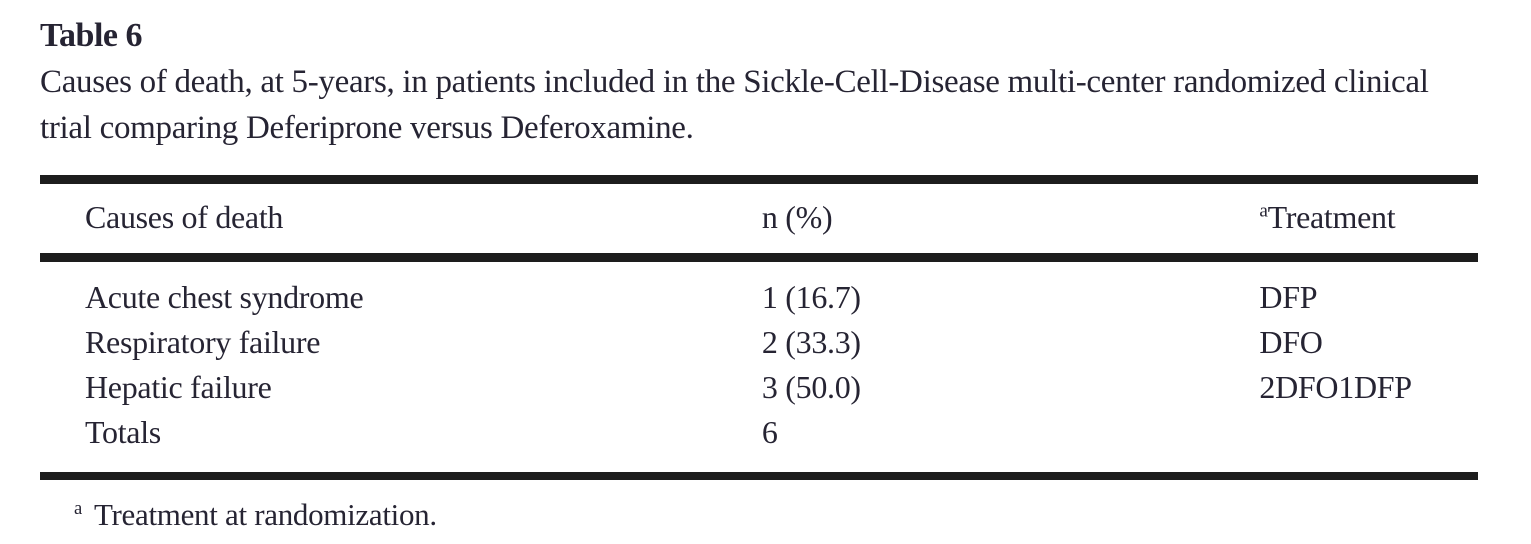 This screenshot has height=544, width=1531. I want to click on n-percent-cell: 1 (16.7), so click(811, 297).